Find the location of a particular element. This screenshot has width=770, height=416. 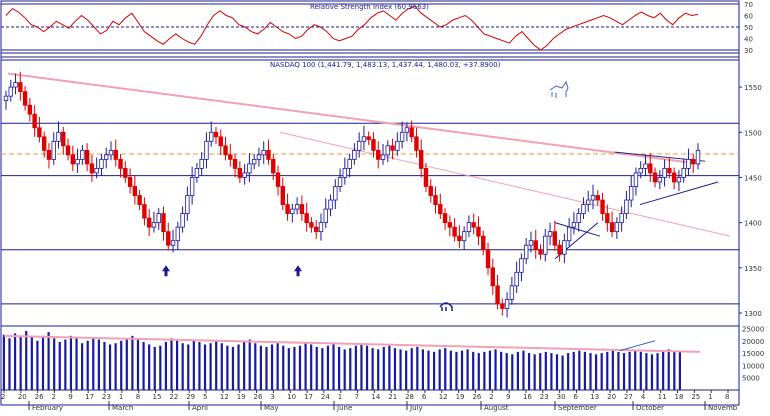

x-tick-label: 3 is located at coordinates (272, 397).